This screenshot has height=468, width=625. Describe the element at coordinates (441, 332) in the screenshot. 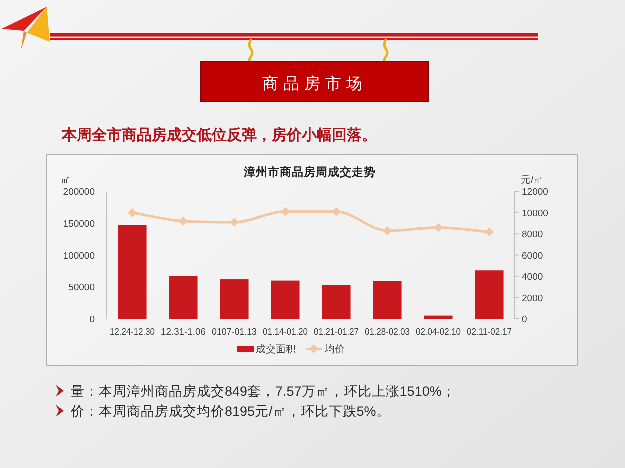

I see `x-tick-label: 02.04-02.10` at that location.